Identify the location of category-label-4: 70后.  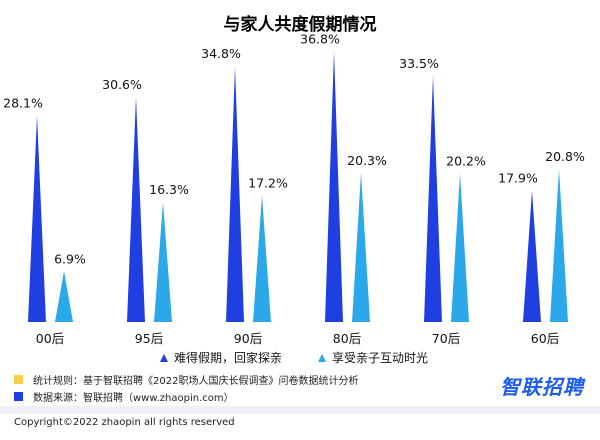
(446, 338).